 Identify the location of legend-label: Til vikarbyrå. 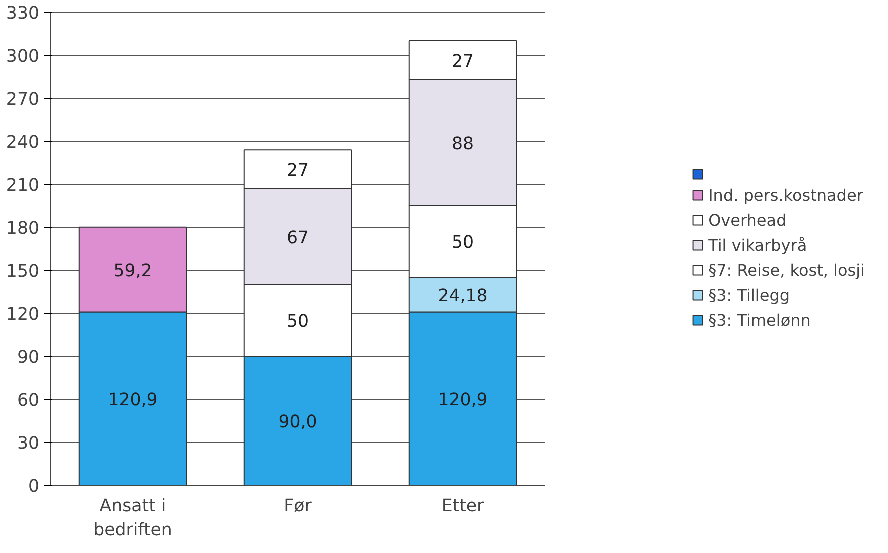
(758, 245).